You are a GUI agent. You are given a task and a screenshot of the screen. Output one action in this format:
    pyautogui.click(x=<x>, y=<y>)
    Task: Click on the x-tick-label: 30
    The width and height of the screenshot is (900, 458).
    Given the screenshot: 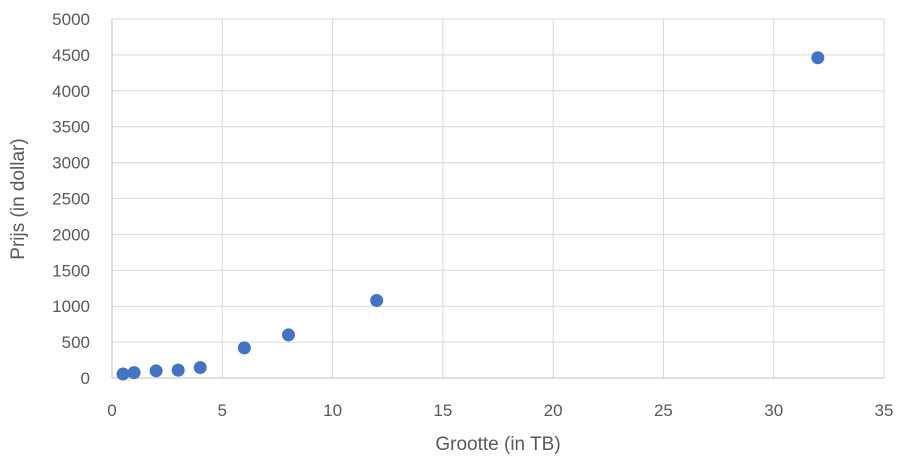 What is the action you would take?
    pyautogui.click(x=773, y=410)
    